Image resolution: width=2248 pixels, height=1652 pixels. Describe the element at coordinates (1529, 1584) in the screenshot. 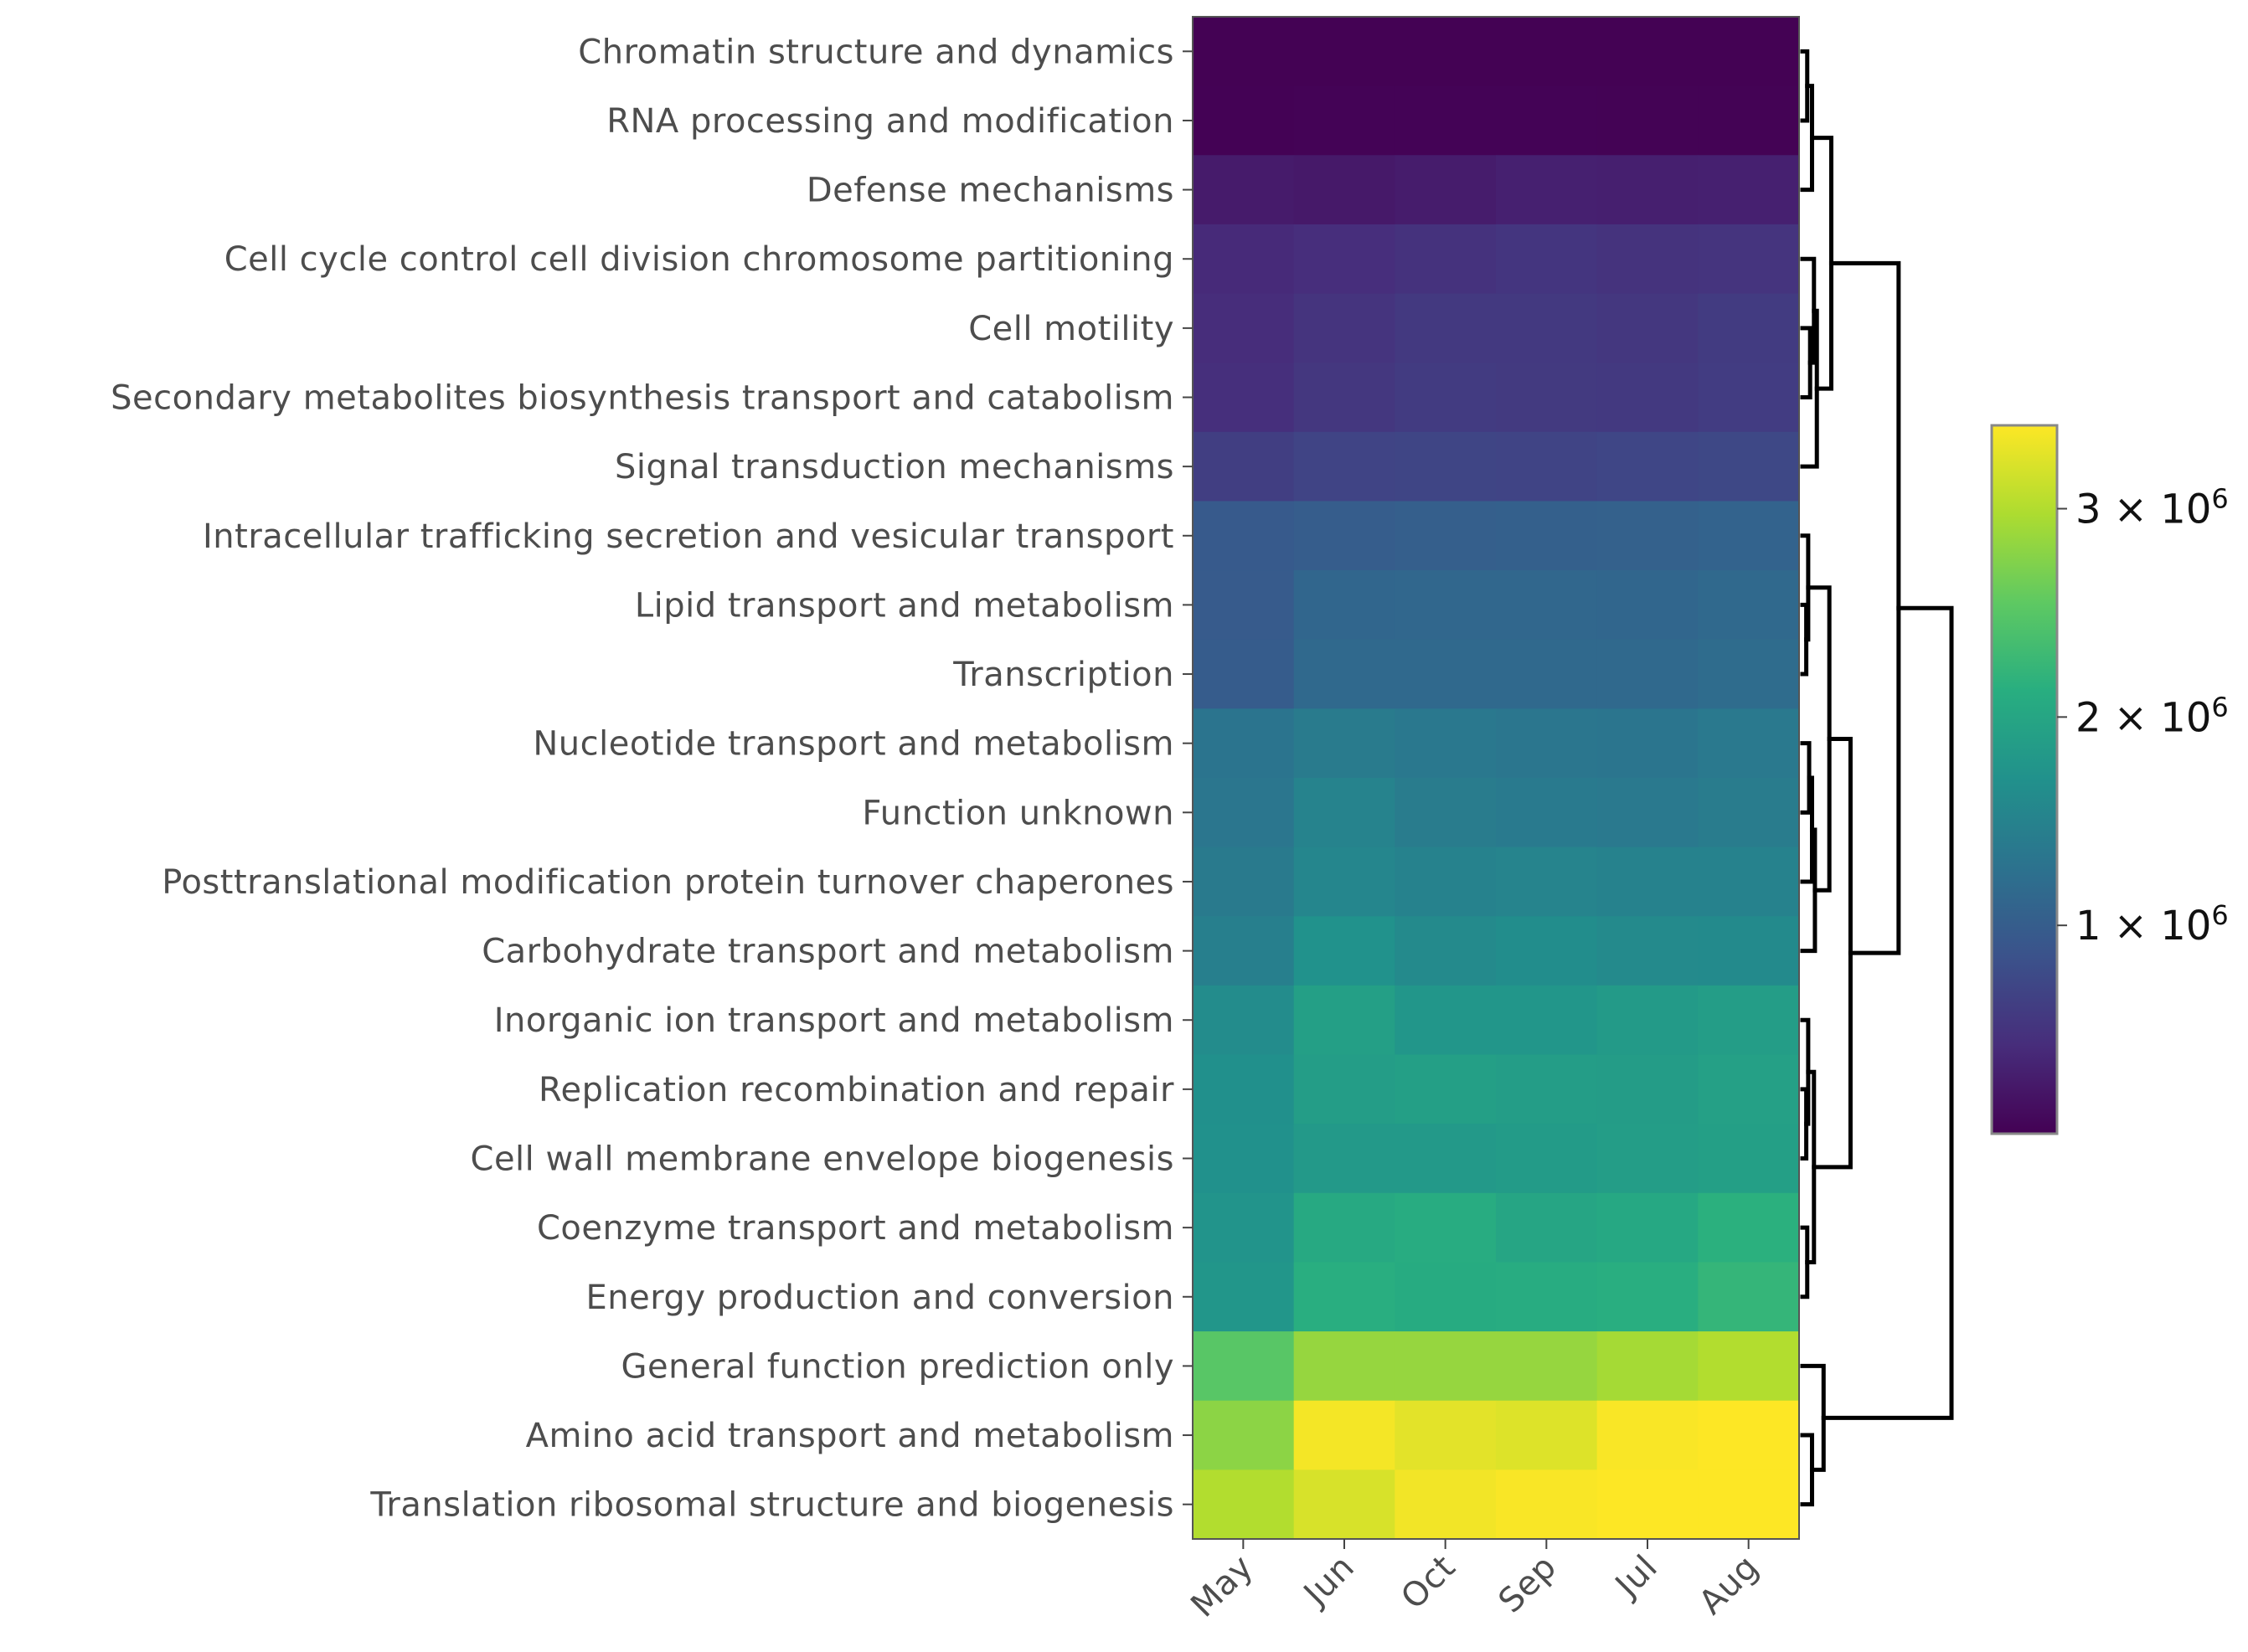

I see `column-label: Sep` at that location.